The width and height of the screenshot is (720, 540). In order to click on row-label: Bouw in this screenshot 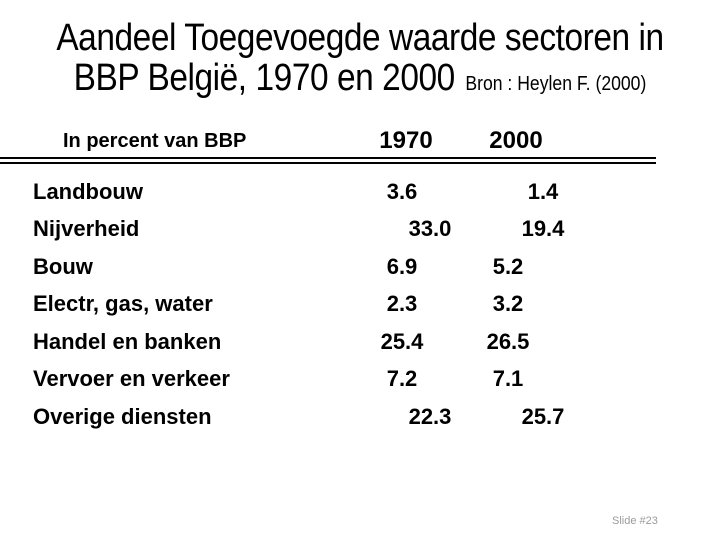, I will do `click(63, 266)`.